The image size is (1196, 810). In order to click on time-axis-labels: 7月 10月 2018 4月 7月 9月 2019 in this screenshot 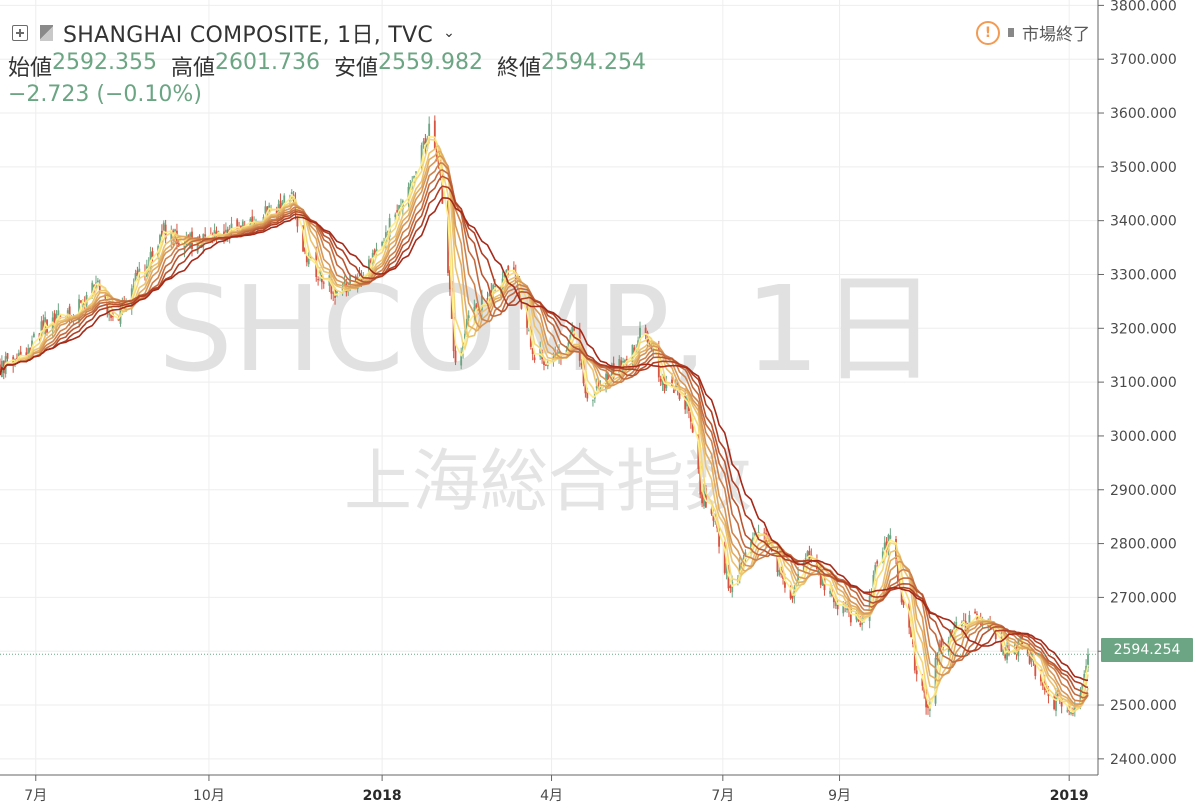, I will do `click(556, 789)`.